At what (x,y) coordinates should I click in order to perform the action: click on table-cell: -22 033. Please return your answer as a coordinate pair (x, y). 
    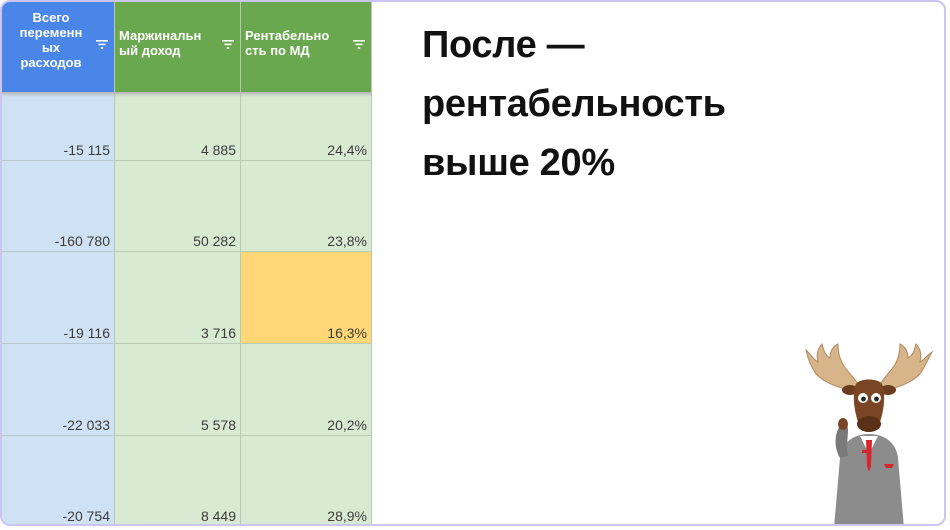
    Looking at the image, I should click on (58, 390).